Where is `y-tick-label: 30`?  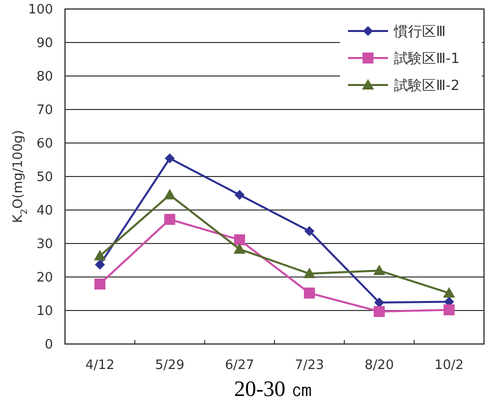
y-tick-label: 30 is located at coordinates (44, 244).